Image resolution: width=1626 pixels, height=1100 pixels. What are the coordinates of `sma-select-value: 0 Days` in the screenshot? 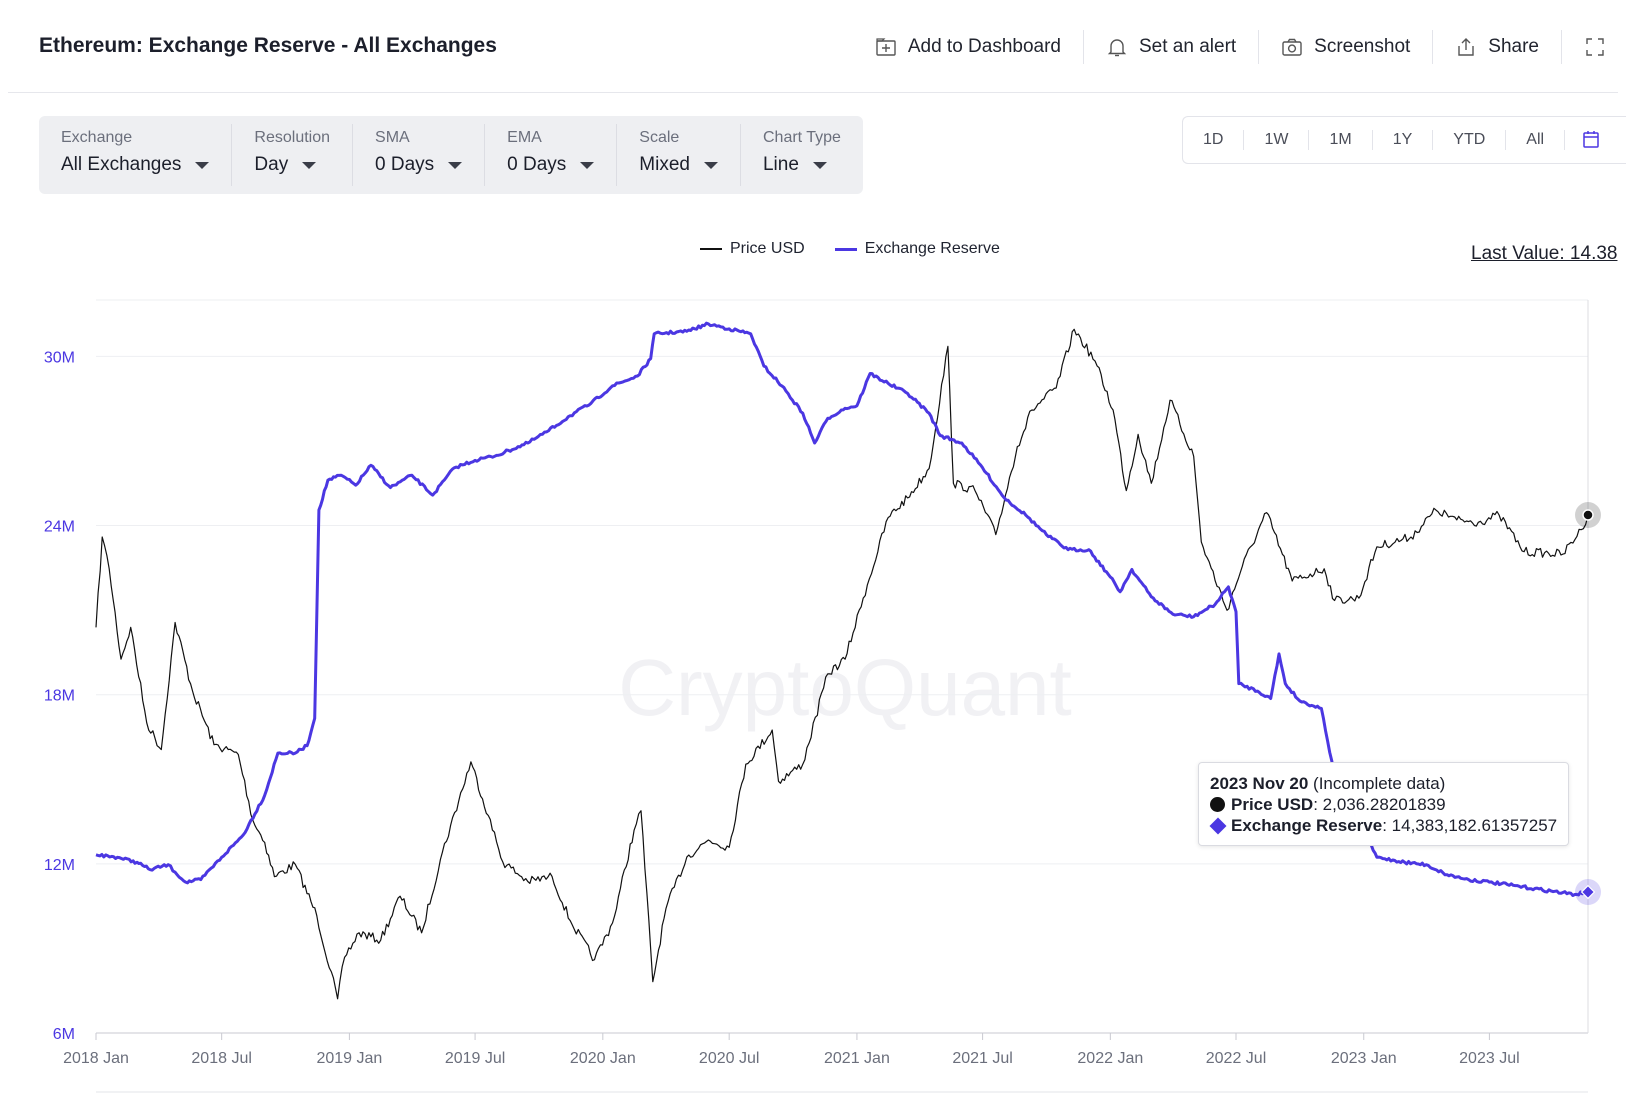 It's located at (405, 164).